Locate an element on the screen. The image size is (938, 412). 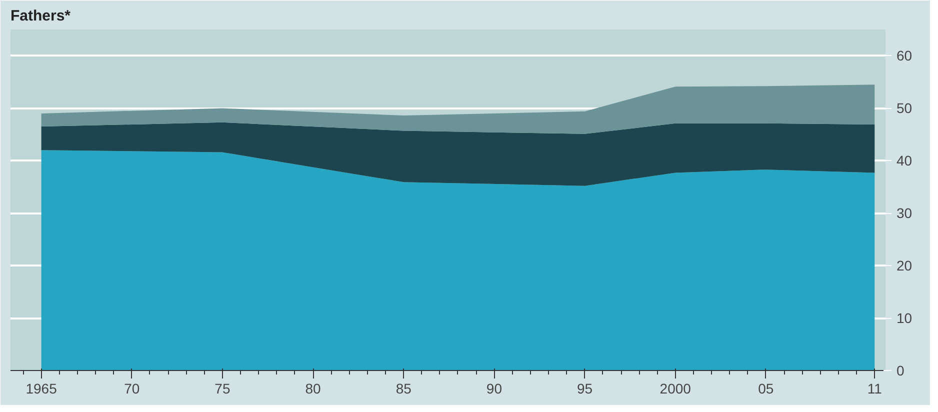
x-tick-label: 11 is located at coordinates (874, 388).